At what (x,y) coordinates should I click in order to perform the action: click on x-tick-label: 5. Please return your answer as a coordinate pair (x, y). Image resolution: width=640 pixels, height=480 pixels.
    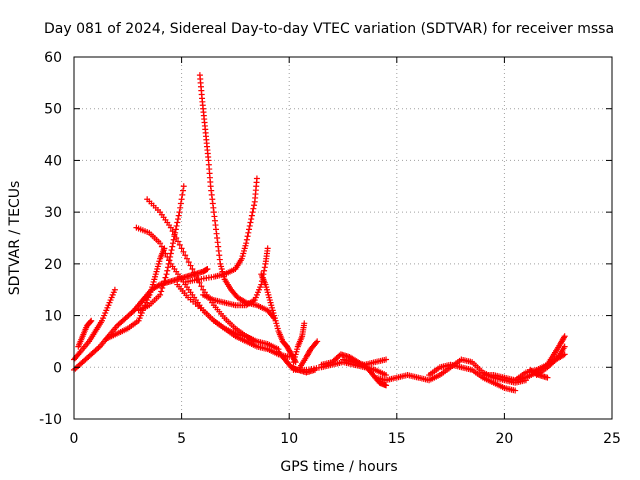
    Looking at the image, I should click on (181, 439).